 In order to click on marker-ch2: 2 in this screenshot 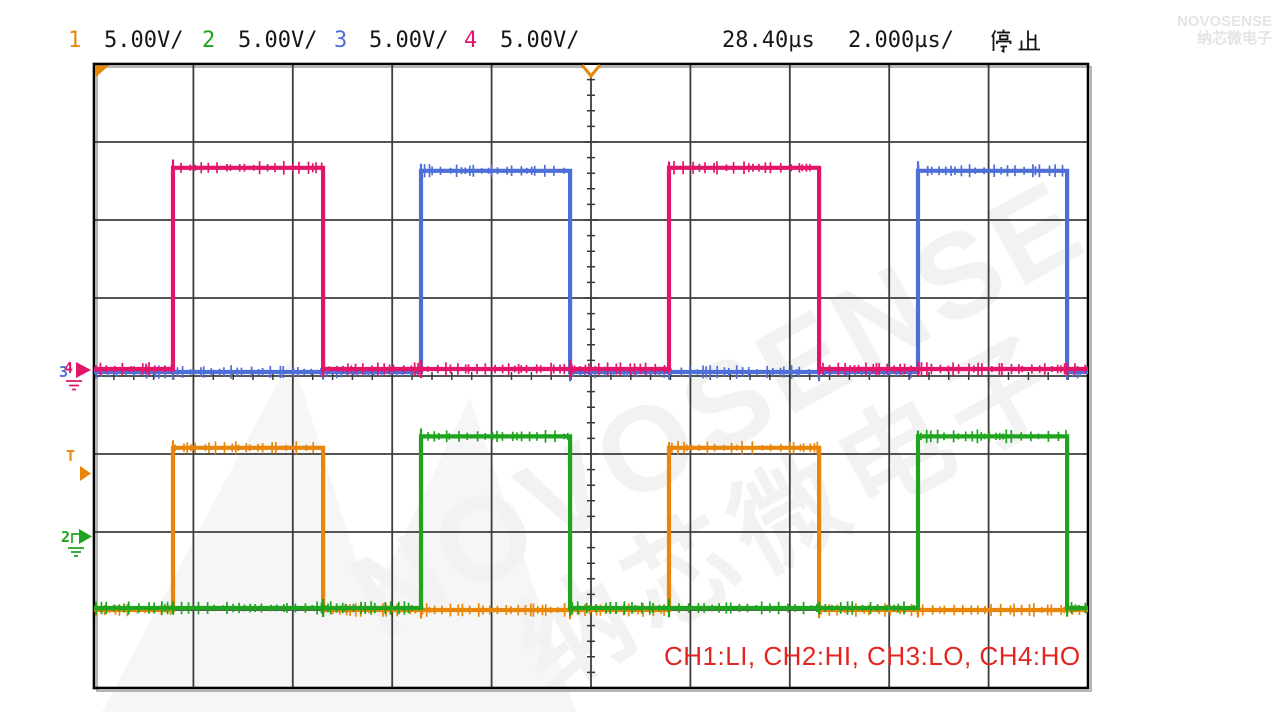, I will do `click(76, 542)`.